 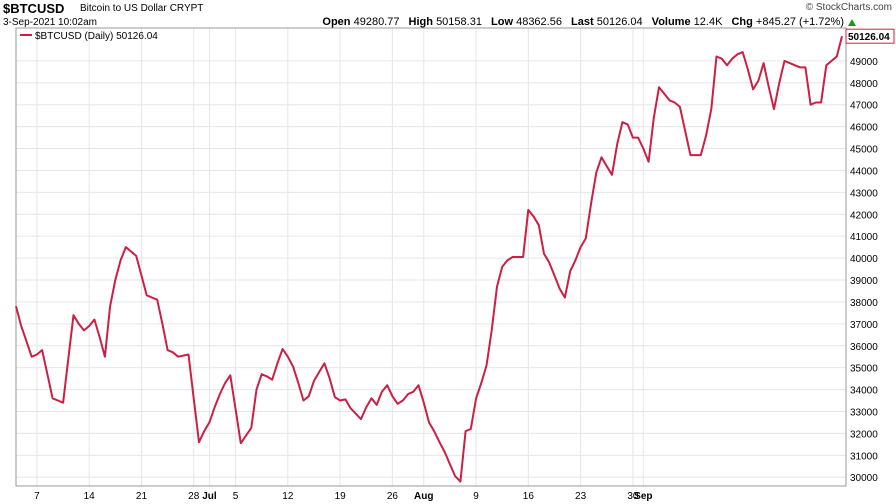 What do you see at coordinates (864, 412) in the screenshot?
I see `y-tick-label: 33000` at bounding box center [864, 412].